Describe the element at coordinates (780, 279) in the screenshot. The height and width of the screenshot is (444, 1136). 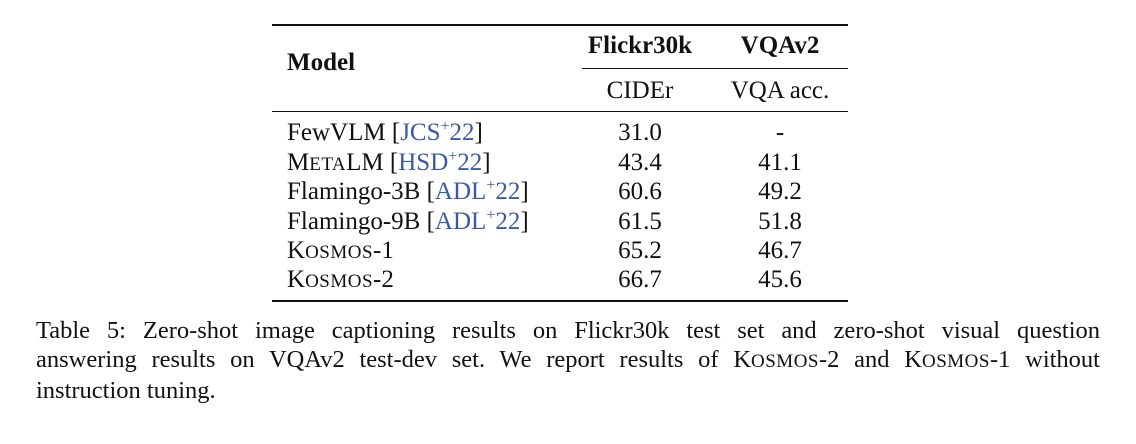
I see `table-cell-vqa: 45.6` at that location.